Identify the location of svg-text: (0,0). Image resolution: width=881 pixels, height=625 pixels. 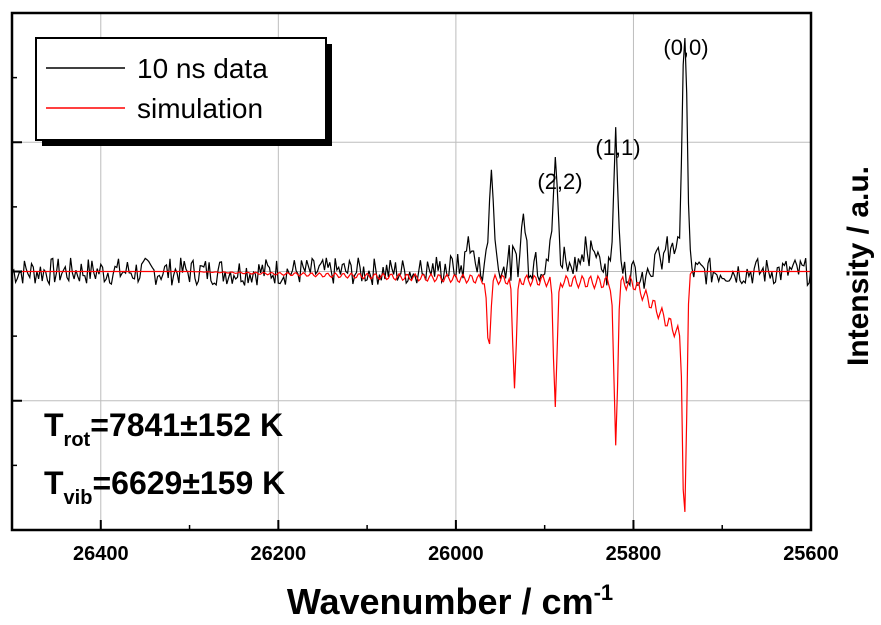
(685, 47).